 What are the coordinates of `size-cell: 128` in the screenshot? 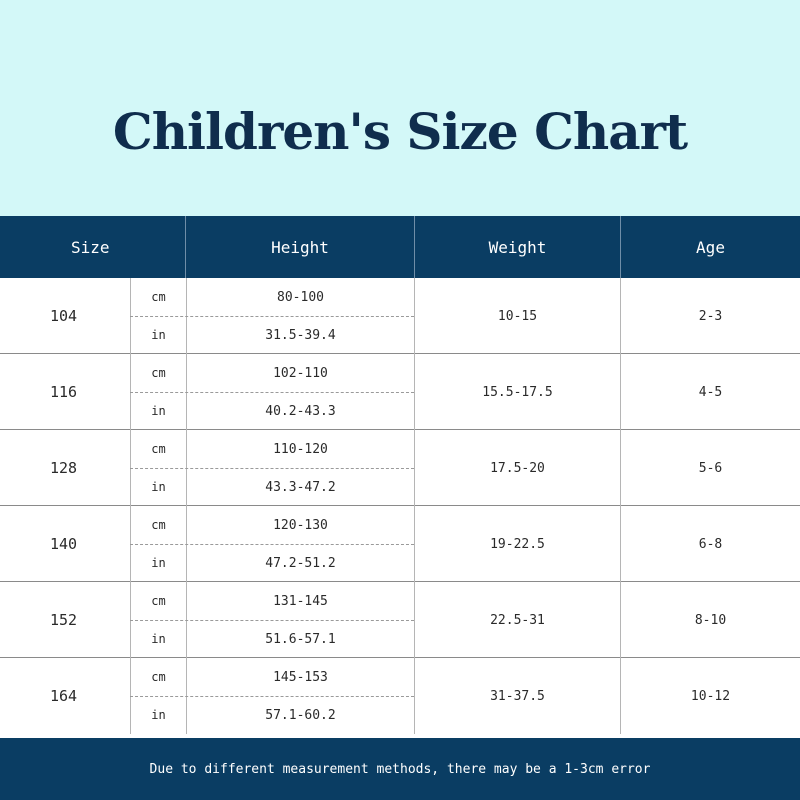 It's located at (64, 468).